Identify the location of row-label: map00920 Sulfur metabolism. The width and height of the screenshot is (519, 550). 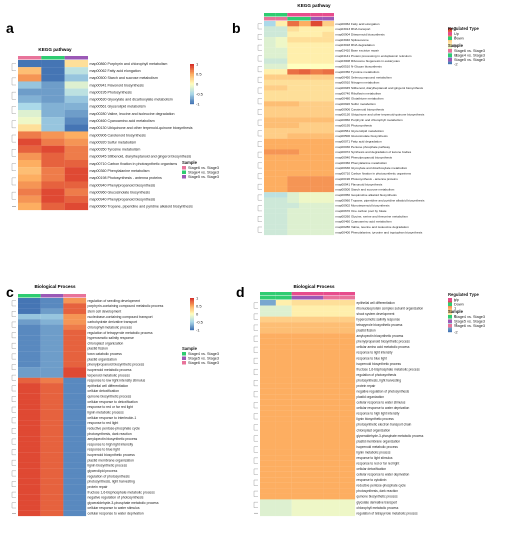
(113, 142).